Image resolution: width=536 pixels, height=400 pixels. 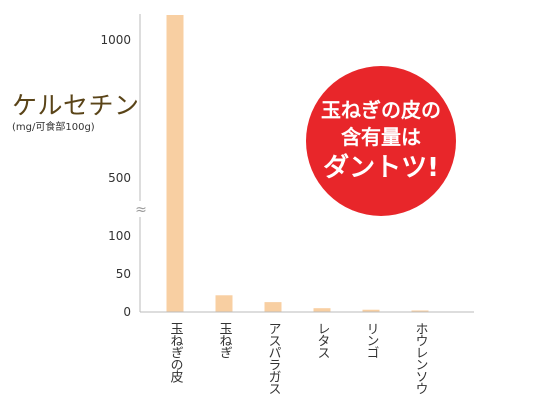 What do you see at coordinates (274, 358) in the screenshot?
I see `category-label: アスパラガス` at bounding box center [274, 358].